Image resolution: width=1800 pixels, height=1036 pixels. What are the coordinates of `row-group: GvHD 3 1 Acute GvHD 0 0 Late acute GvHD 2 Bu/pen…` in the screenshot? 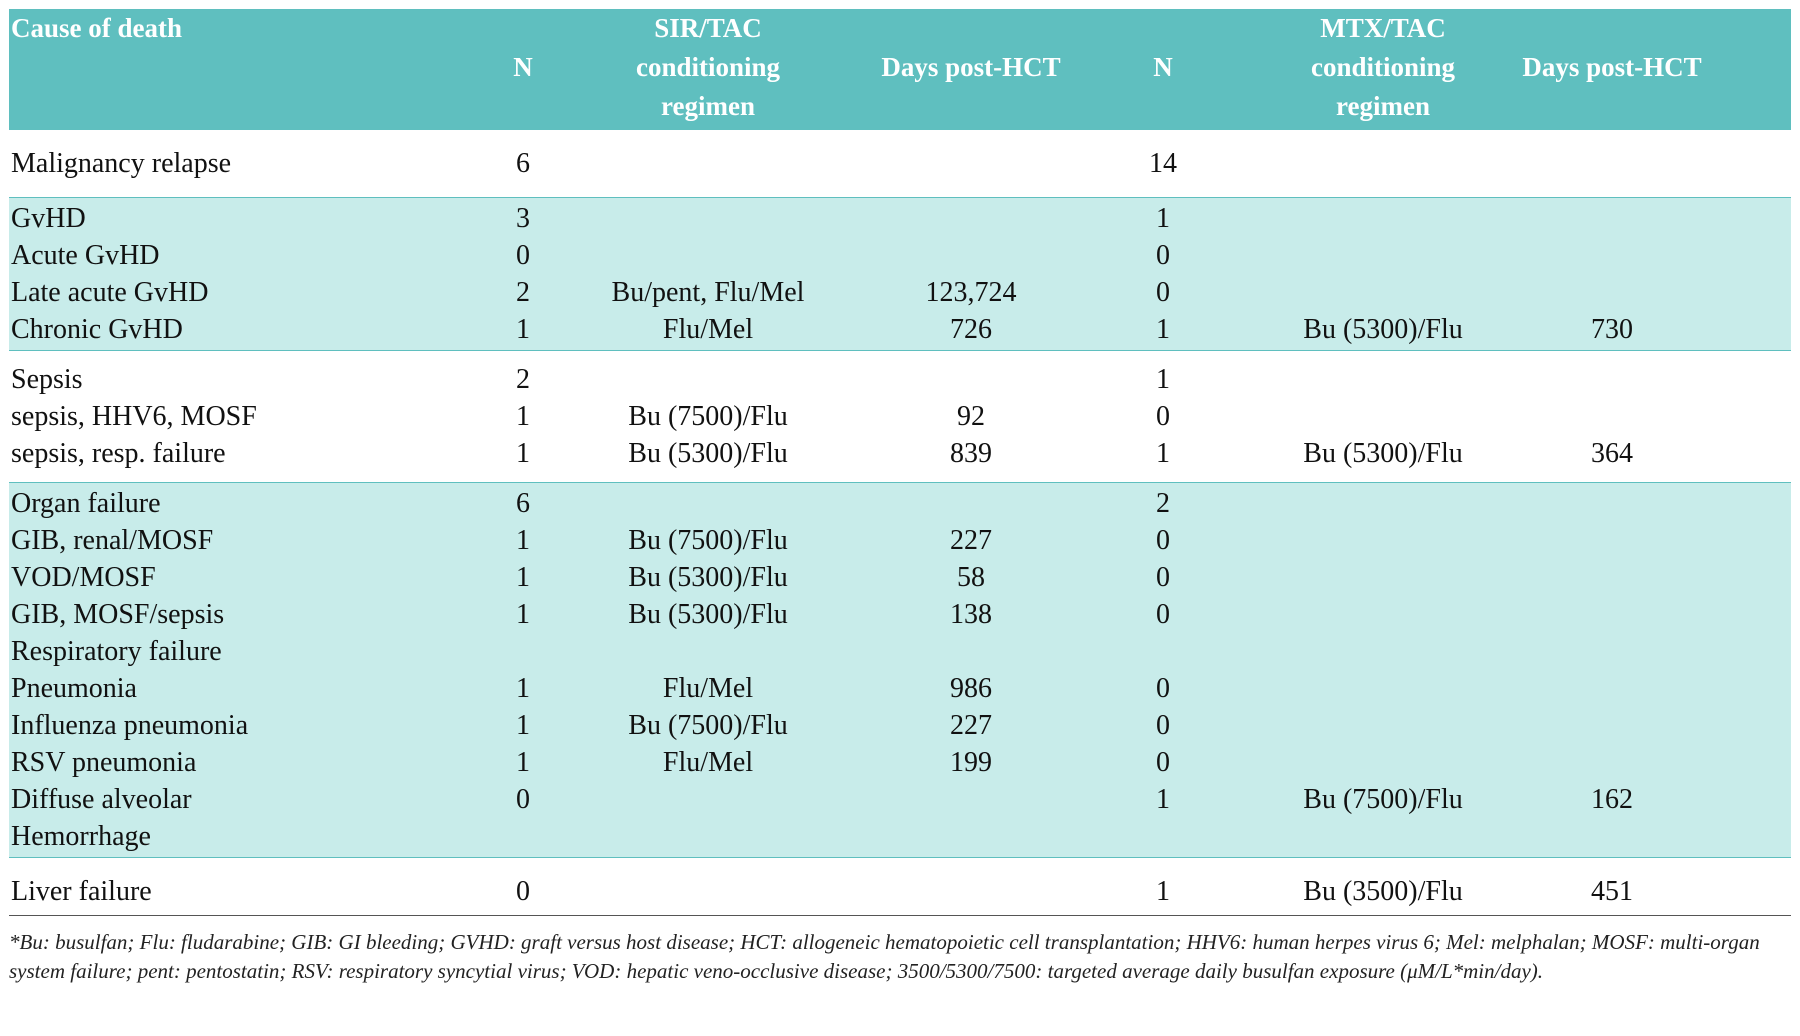 It's located at (900, 273).